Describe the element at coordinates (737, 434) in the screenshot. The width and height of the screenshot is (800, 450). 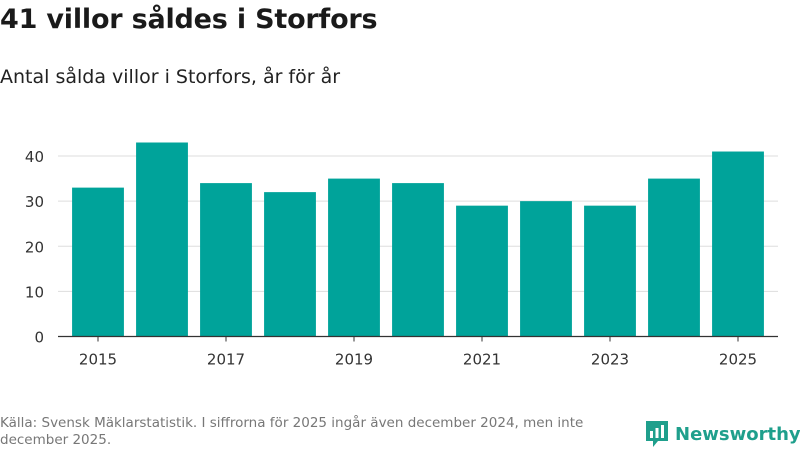
I see `brand-name: Newsworthy` at that location.